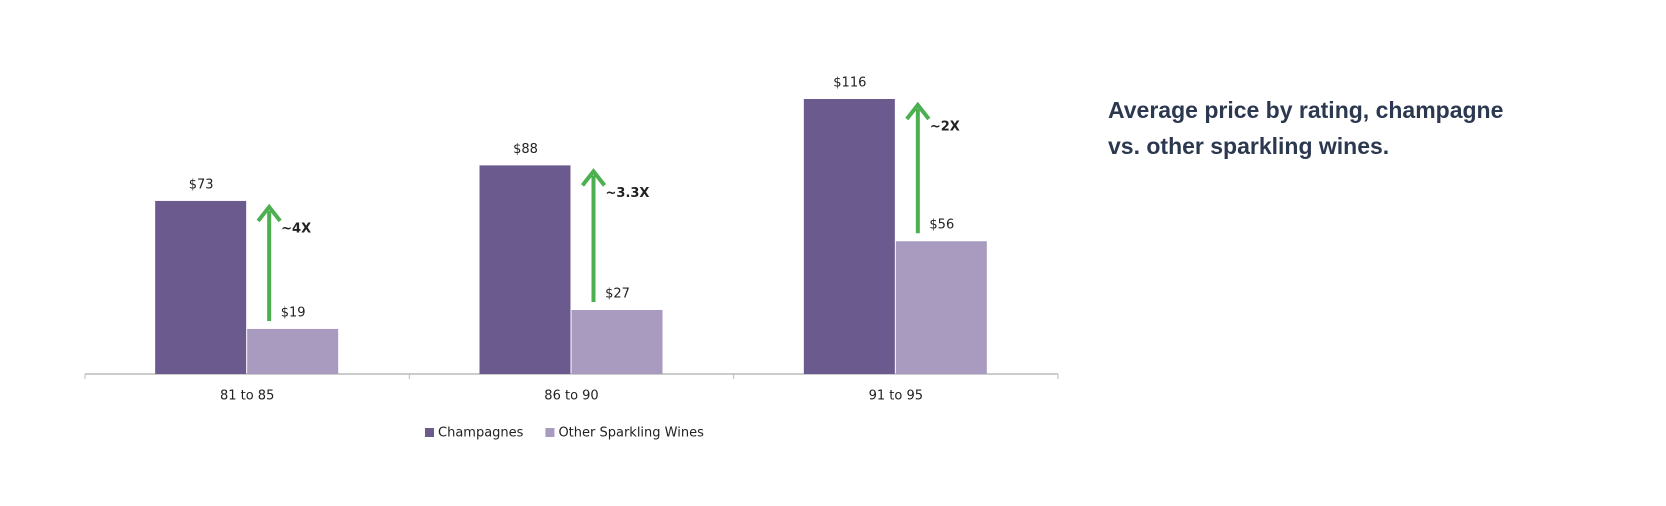  What do you see at coordinates (201, 184) in the screenshot?
I see `value-label: $73` at bounding box center [201, 184].